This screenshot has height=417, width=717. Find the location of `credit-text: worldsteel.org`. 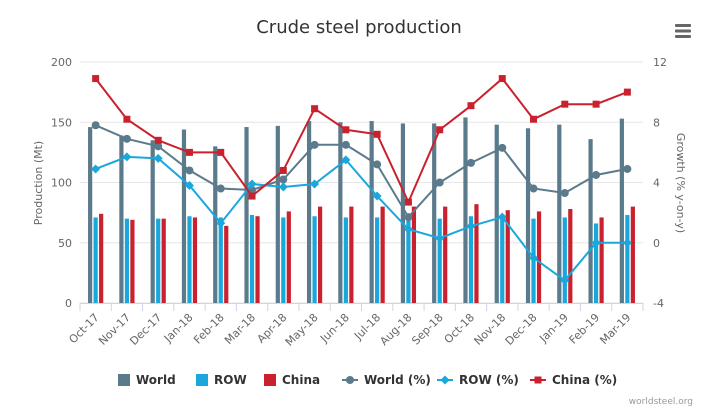

credit-text: worldsteel.org is located at coordinates (661, 402).